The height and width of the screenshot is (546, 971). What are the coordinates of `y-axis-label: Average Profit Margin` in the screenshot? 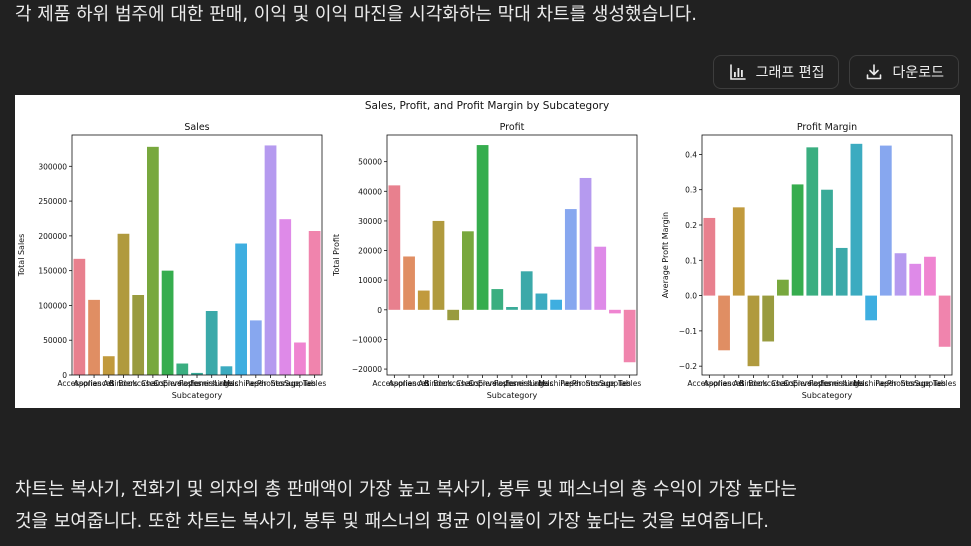 It's located at (665, 255).